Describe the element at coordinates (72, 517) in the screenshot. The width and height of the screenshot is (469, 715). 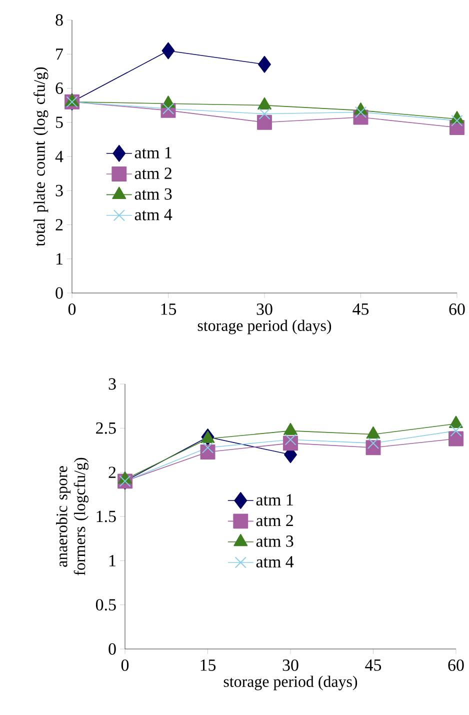
I see `y-axis-title: anaerobic spore formers (logcfu/g)` at that location.